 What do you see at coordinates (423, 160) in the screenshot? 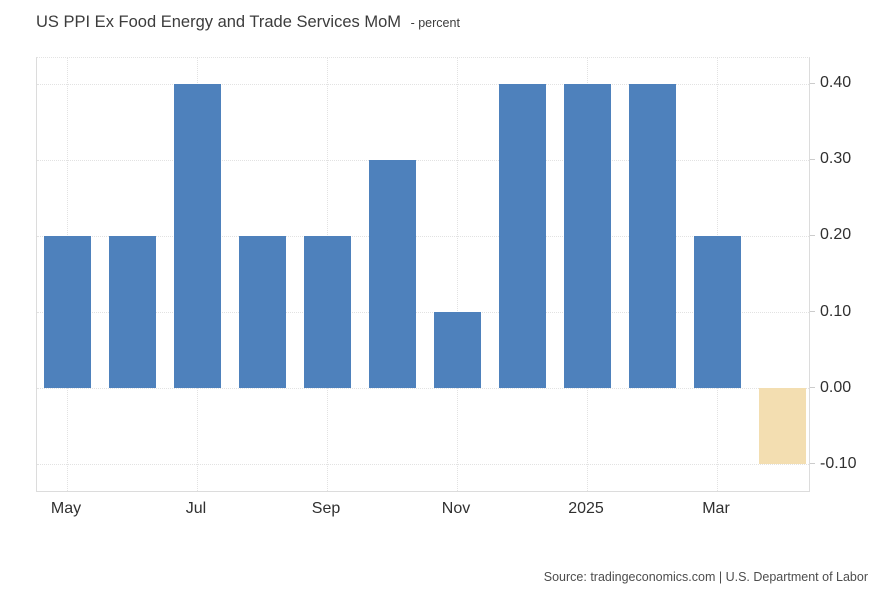
I see `y-gridline-0.30` at bounding box center [423, 160].